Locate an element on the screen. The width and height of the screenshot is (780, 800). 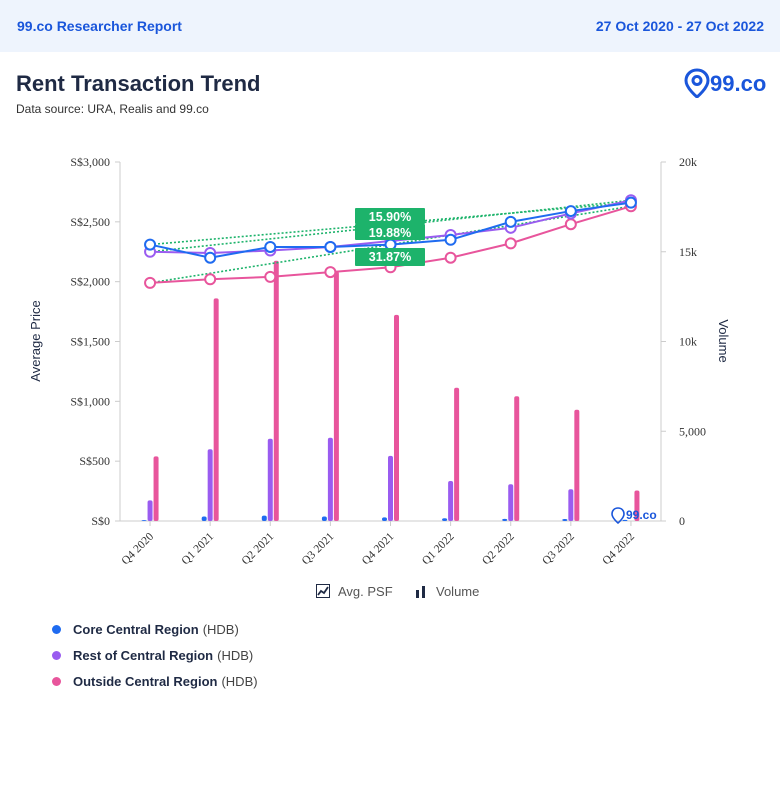
chart-title: Rent Transaction Trend is located at coordinates (138, 83).